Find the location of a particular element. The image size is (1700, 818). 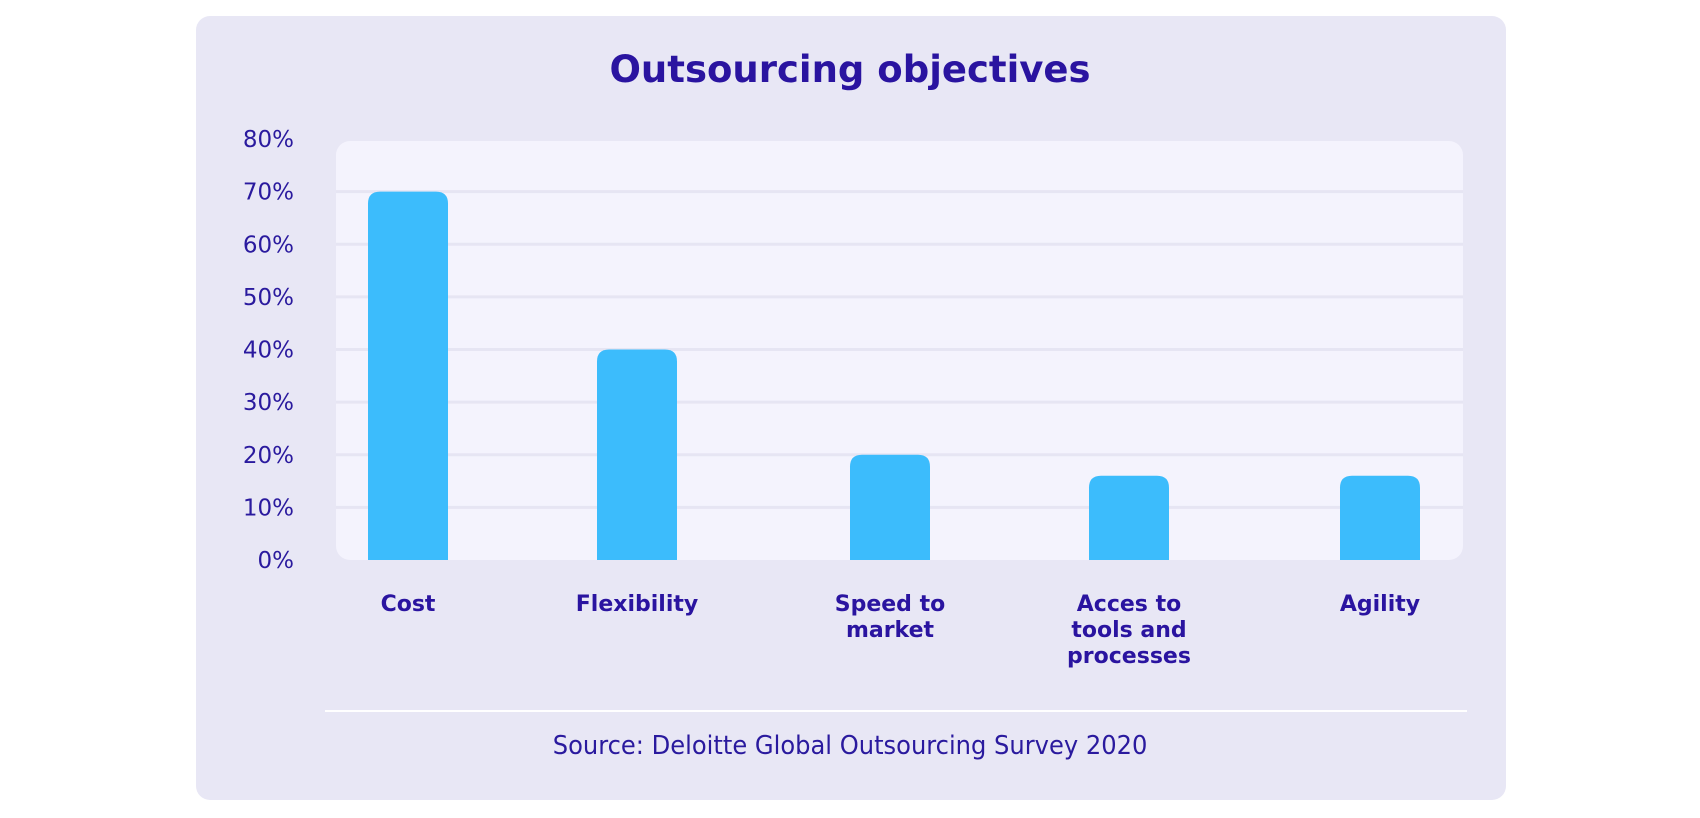

y-tick-label: 60% is located at coordinates (268, 245).